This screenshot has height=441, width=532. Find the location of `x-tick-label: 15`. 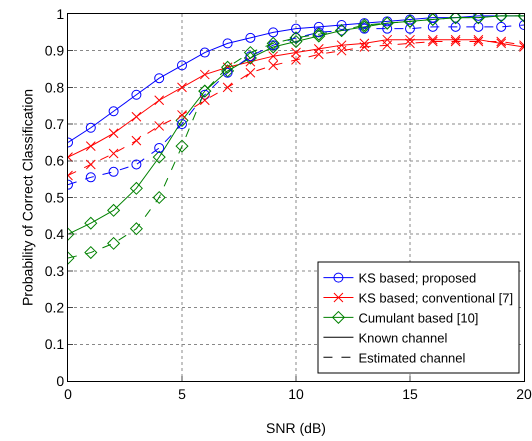

x-tick-label: 15 is located at coordinates (410, 394).